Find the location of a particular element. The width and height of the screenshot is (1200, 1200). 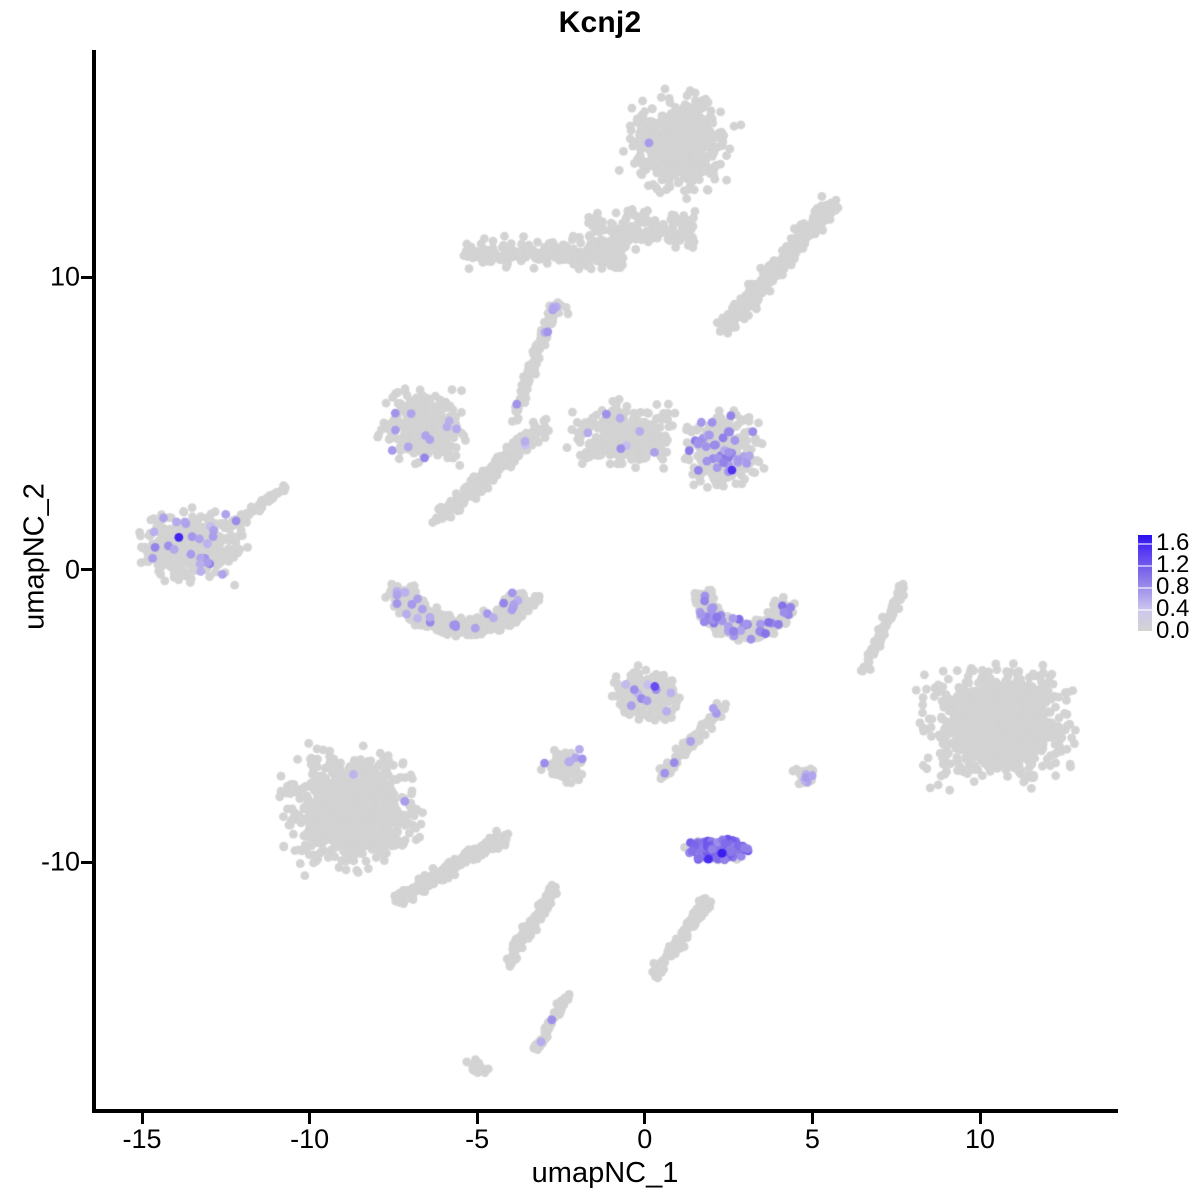

x-tick-label: -10 is located at coordinates (310, 1139).